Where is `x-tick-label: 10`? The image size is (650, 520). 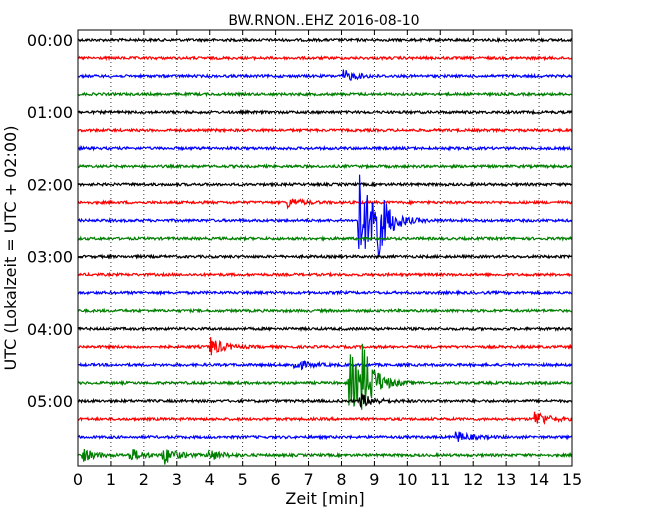
x-tick-label: 10 is located at coordinates (407, 479).